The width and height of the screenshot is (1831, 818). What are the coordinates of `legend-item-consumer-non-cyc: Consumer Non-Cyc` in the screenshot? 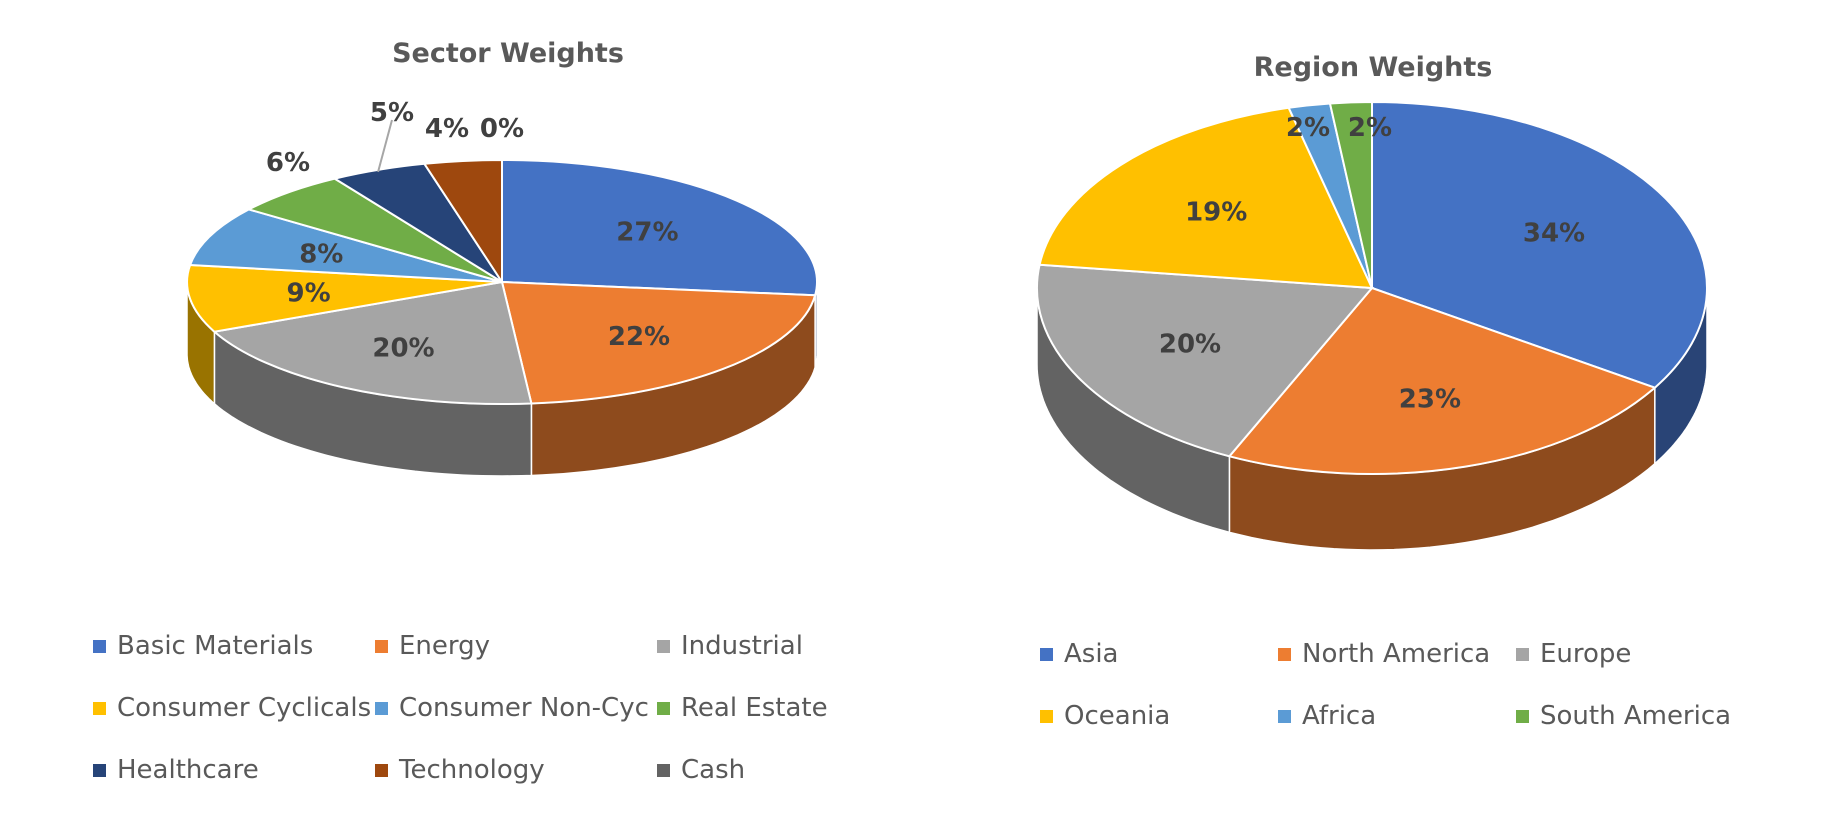 It's located at (516, 708).